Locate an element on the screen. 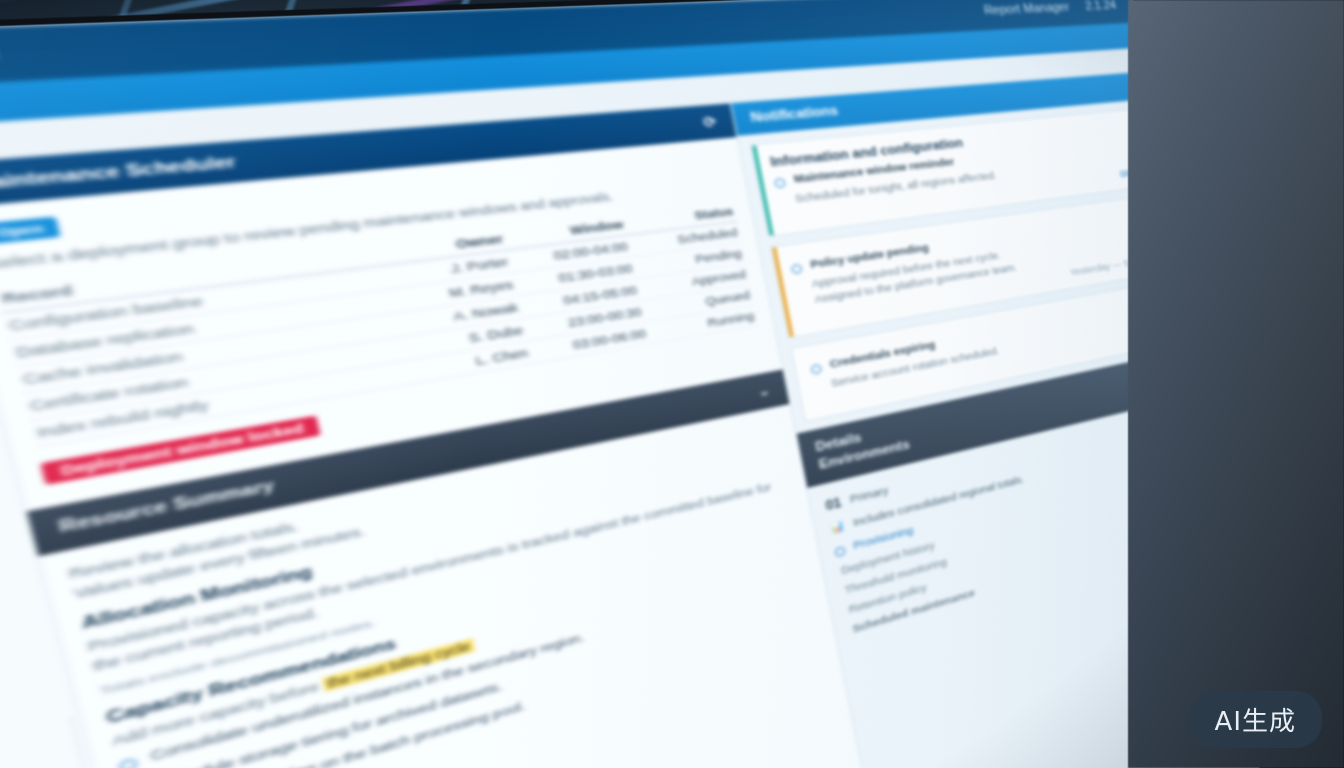  open-badge: Open is located at coordinates (31, 230).